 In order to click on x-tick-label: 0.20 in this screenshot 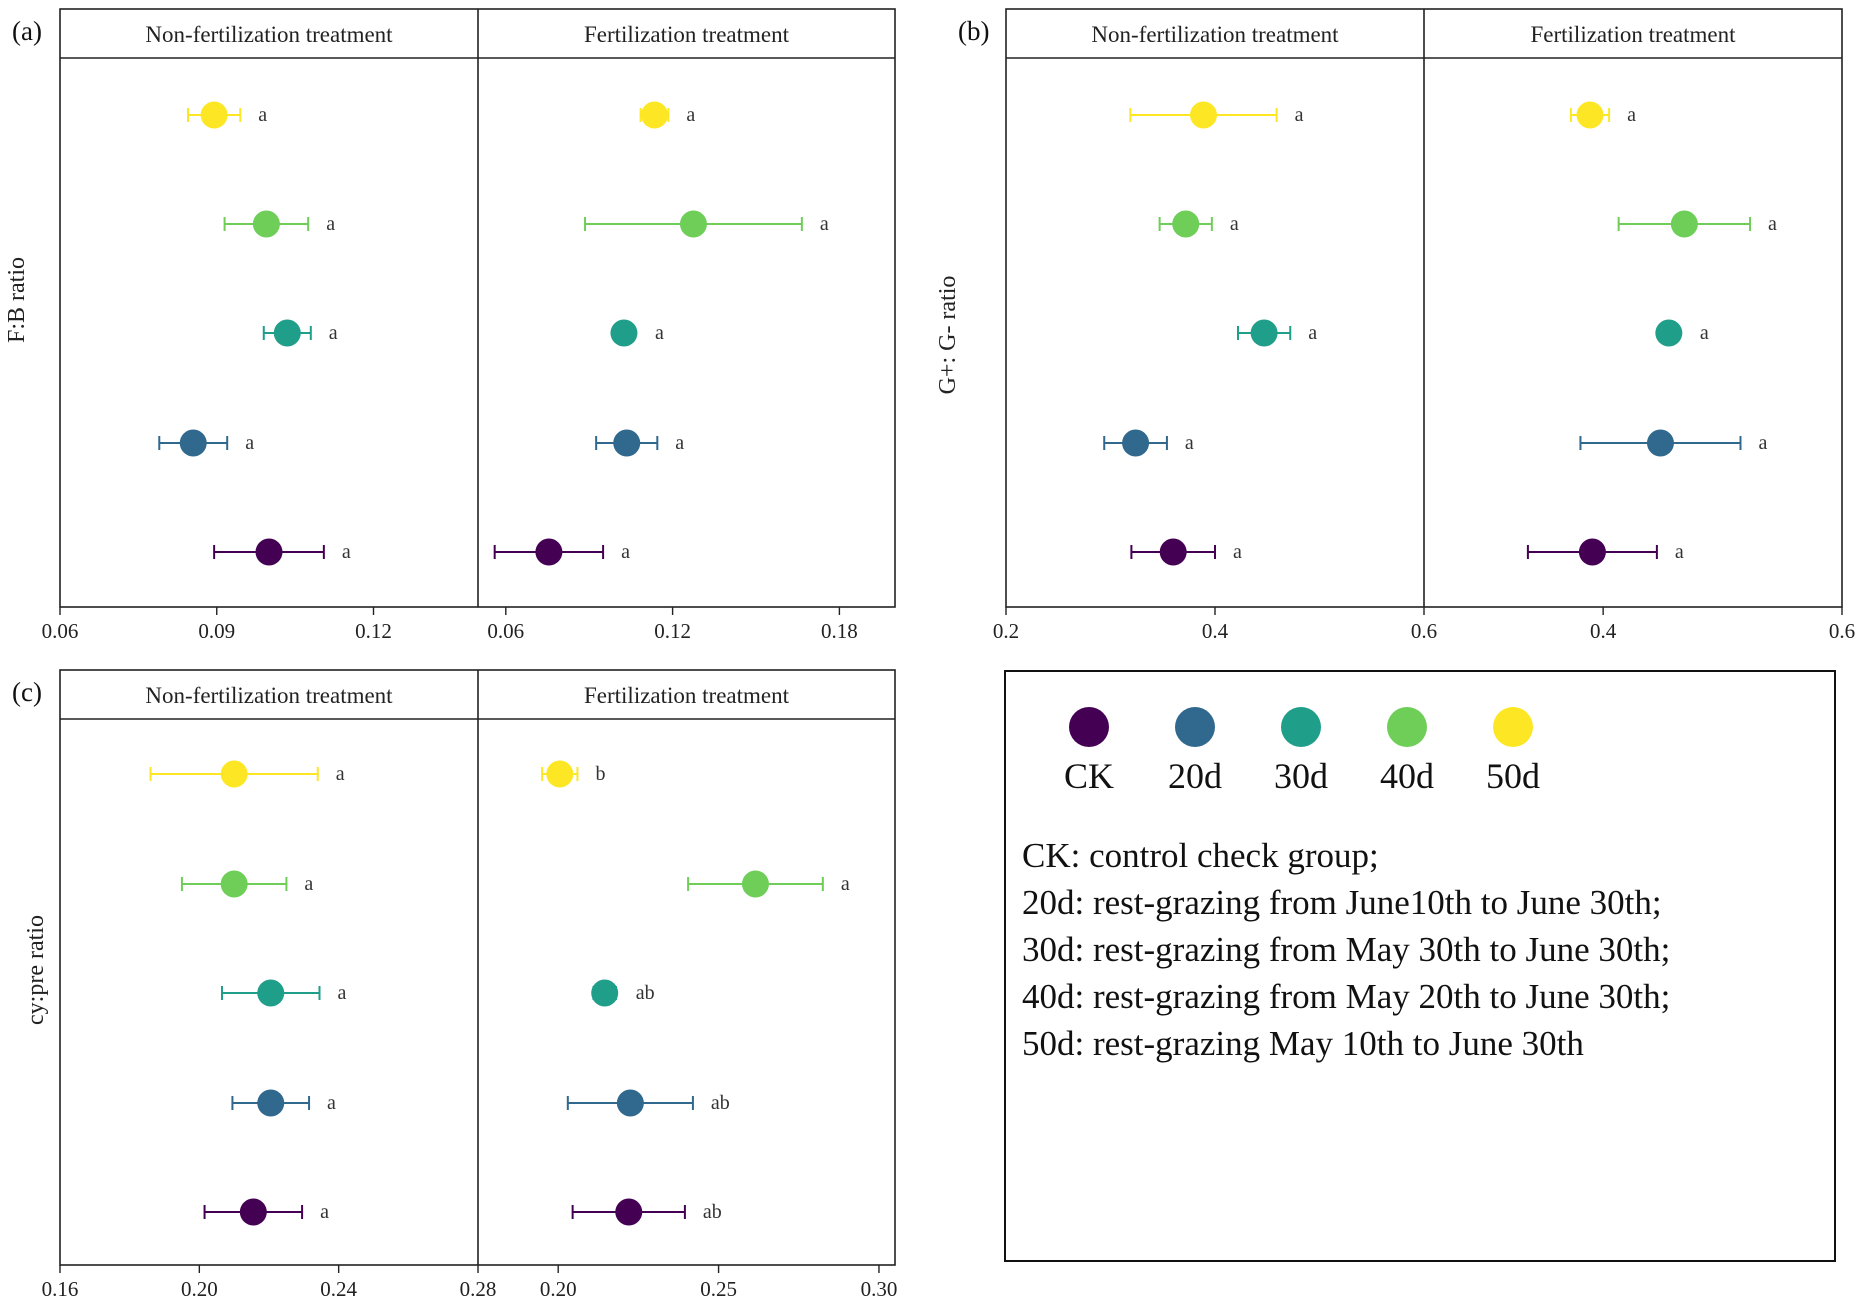, I will do `click(558, 1288)`.